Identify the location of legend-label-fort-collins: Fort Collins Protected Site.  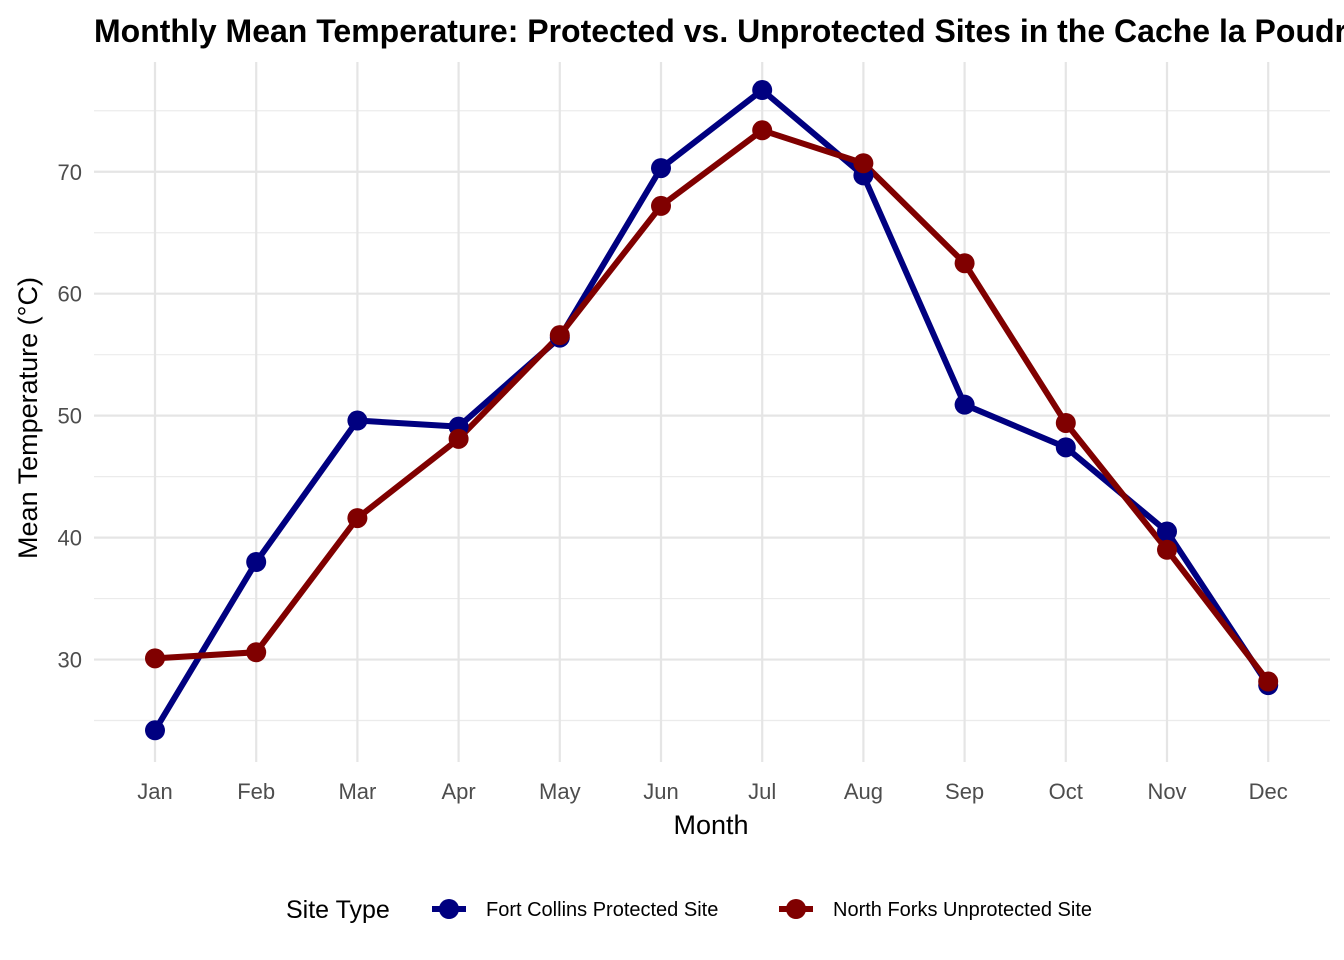
(602, 910).